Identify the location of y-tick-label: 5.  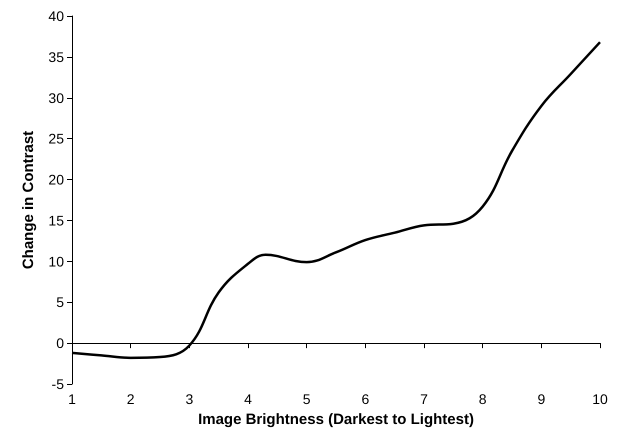
(60, 302).